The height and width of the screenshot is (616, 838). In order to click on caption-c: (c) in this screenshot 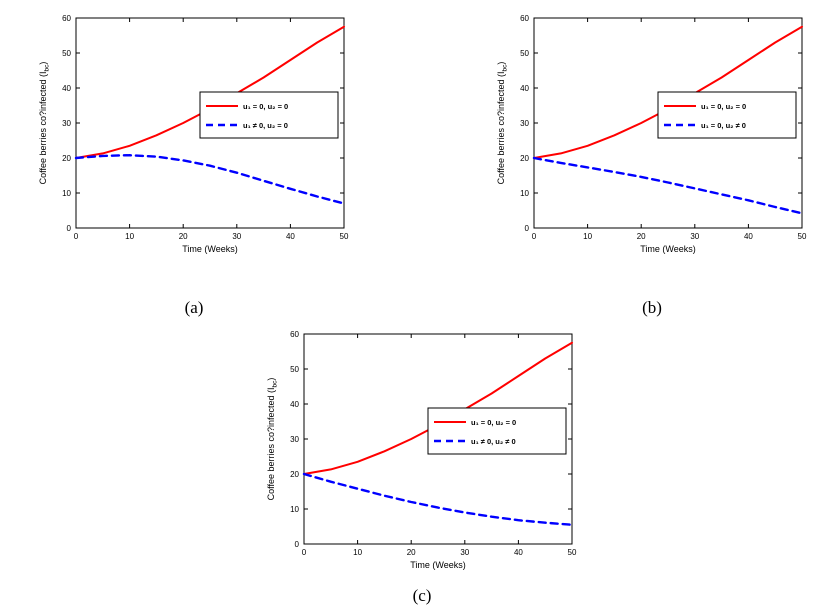, I will do `click(422, 595)`.